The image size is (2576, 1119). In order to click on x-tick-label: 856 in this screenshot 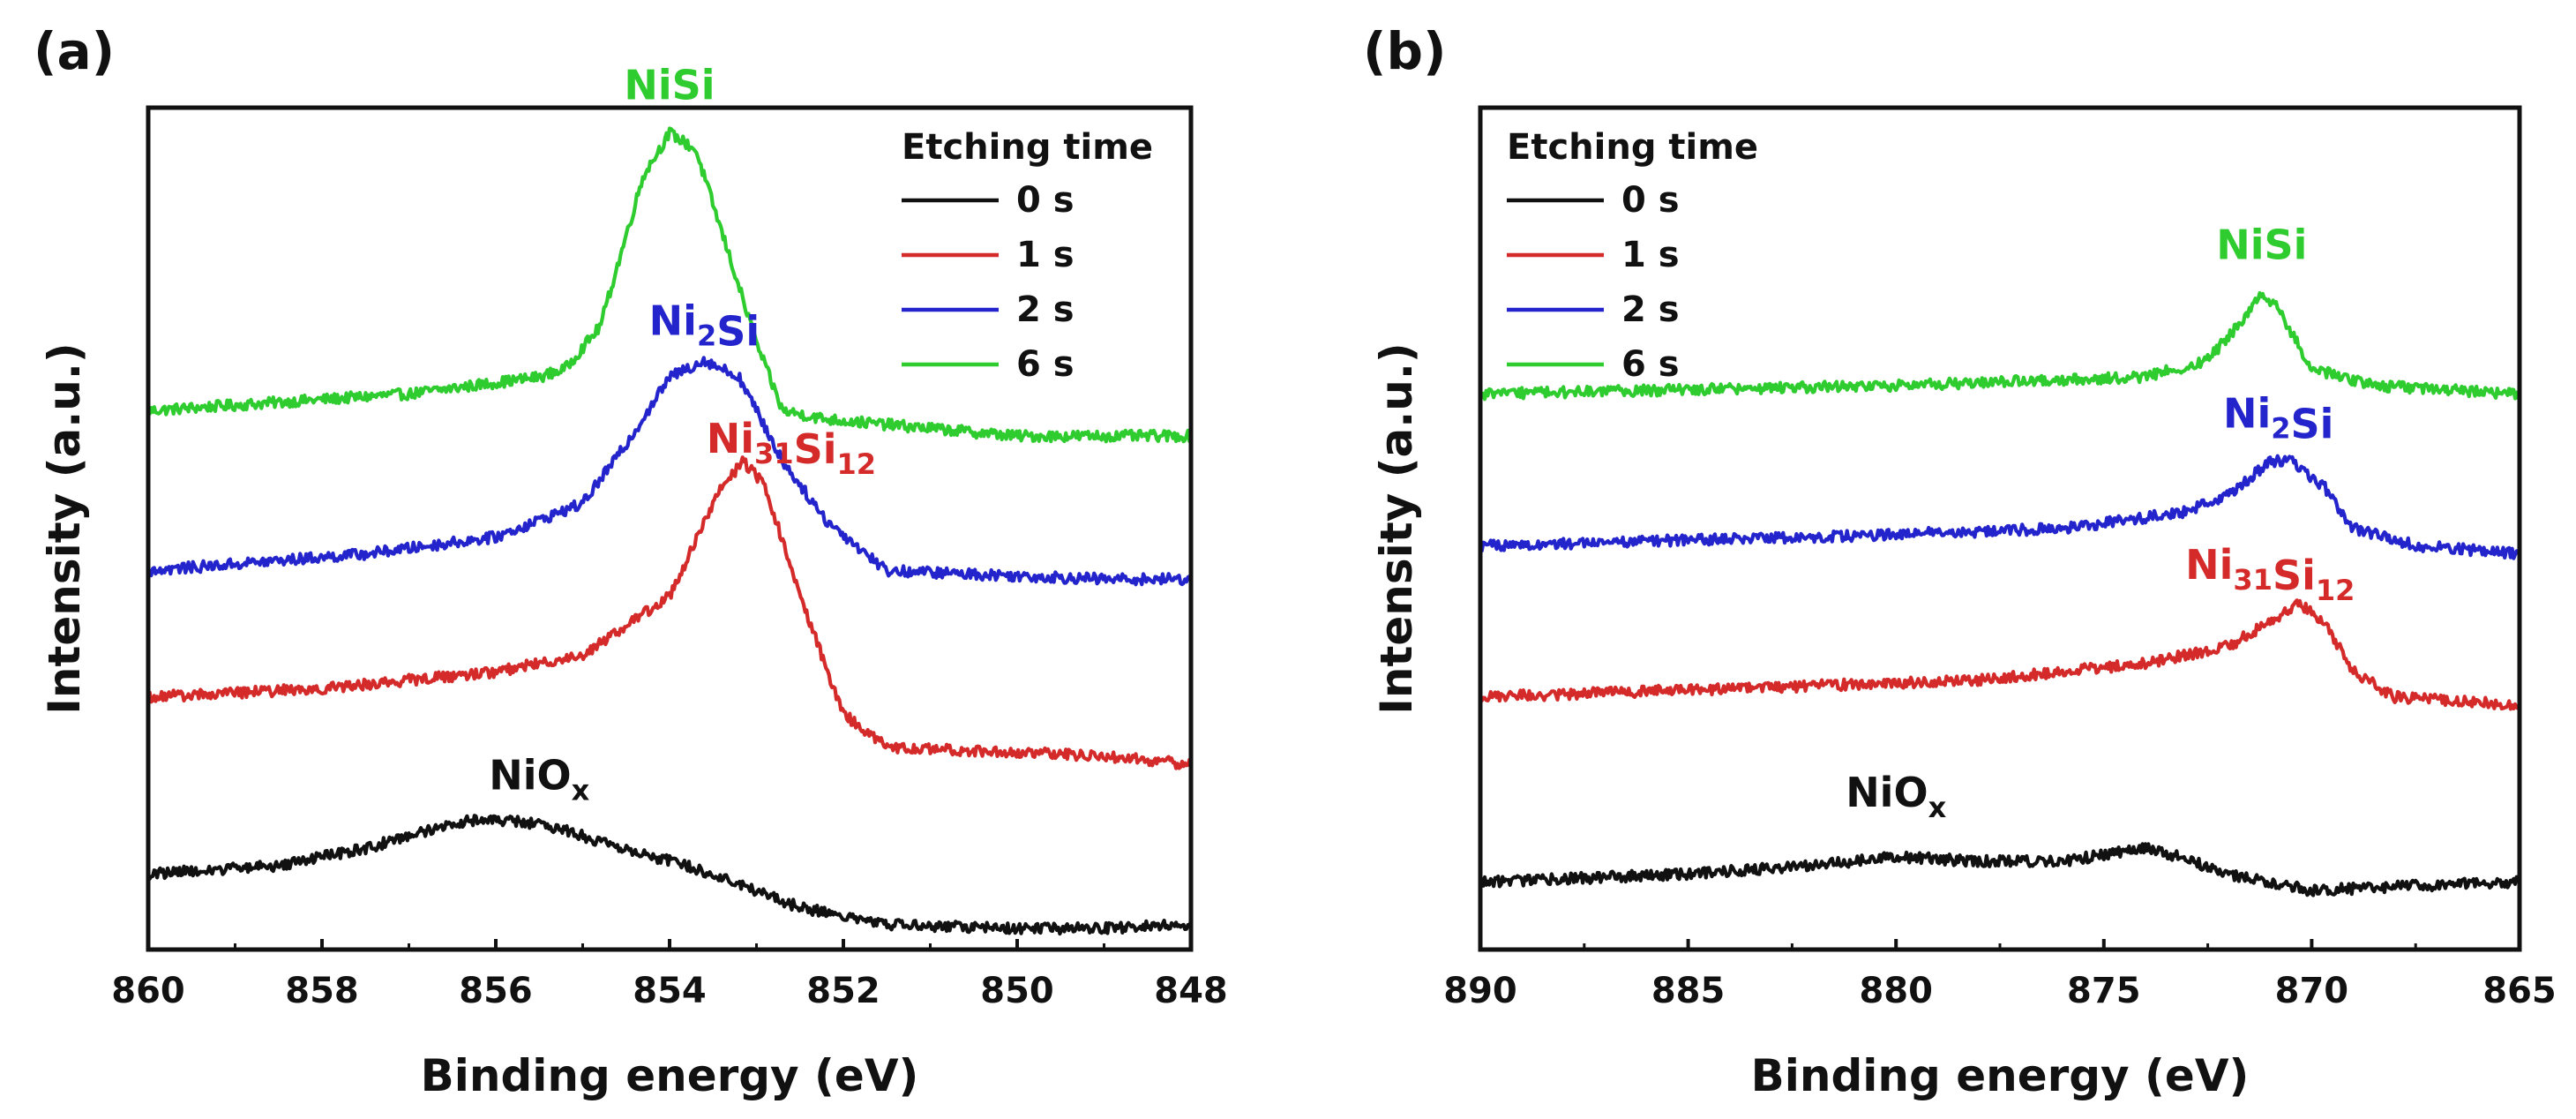, I will do `click(496, 991)`.